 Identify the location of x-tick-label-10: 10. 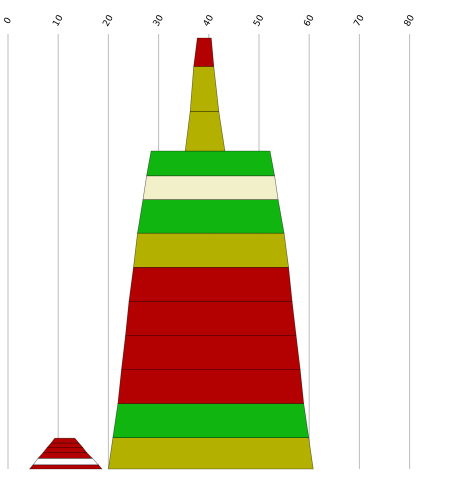
(58, 20).